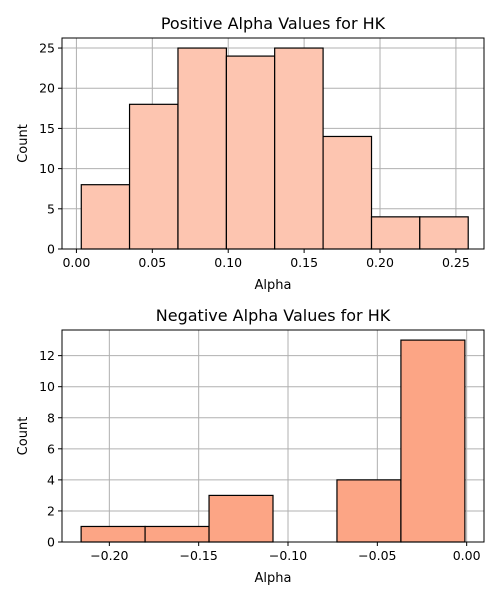  What do you see at coordinates (109, 555) in the screenshot?
I see `x-tick-label: −0.20` at bounding box center [109, 555].